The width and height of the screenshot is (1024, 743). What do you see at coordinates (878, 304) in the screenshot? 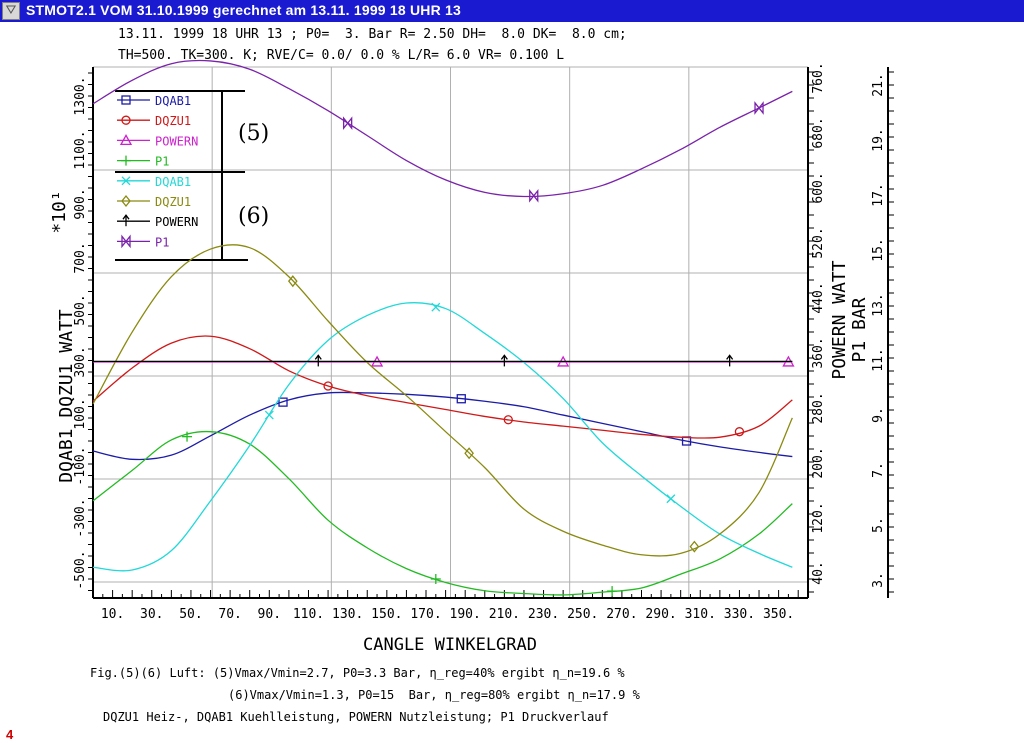
I see `right-2-tick-label: 13.` at bounding box center [878, 304].